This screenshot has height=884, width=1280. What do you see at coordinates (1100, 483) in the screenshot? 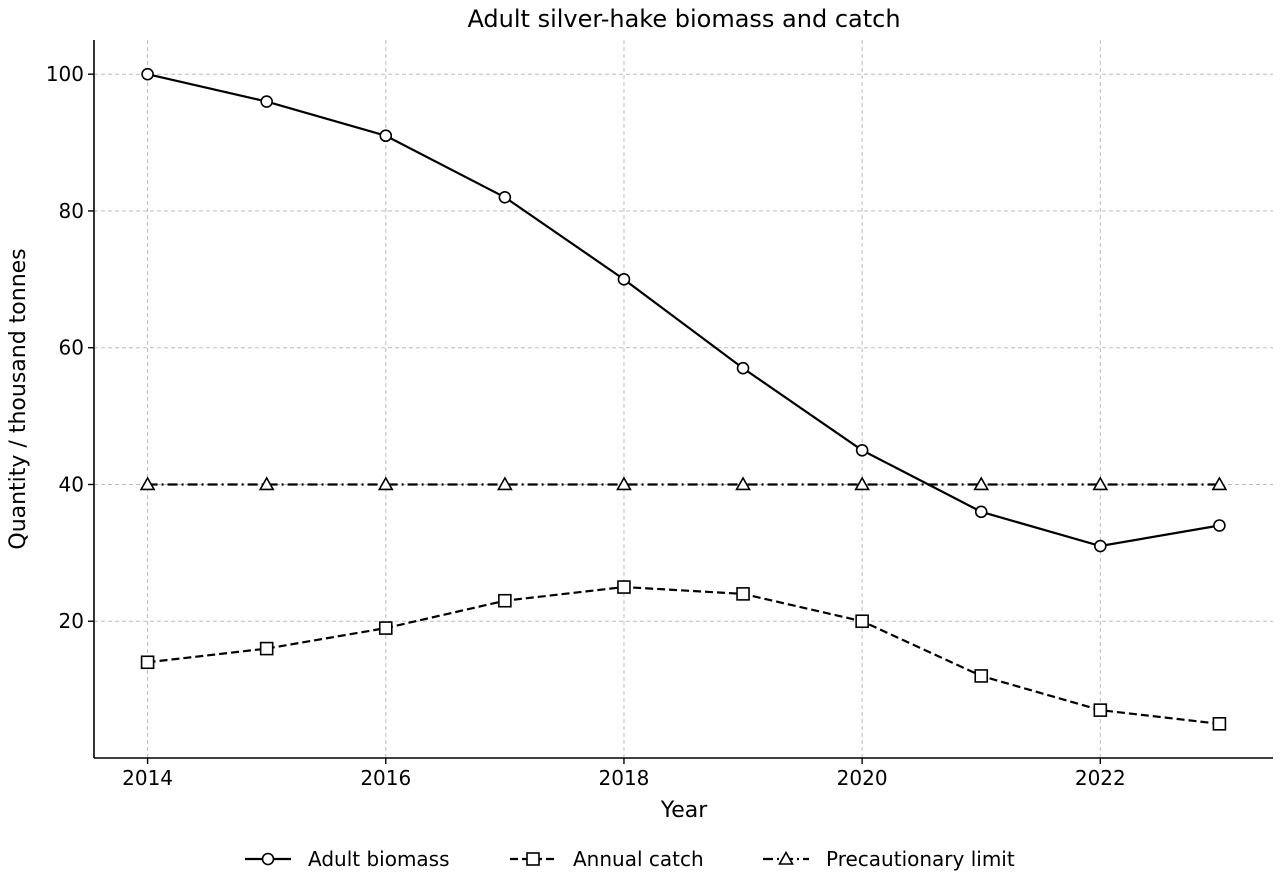
I see `data-point-2-2022` at bounding box center [1100, 483].